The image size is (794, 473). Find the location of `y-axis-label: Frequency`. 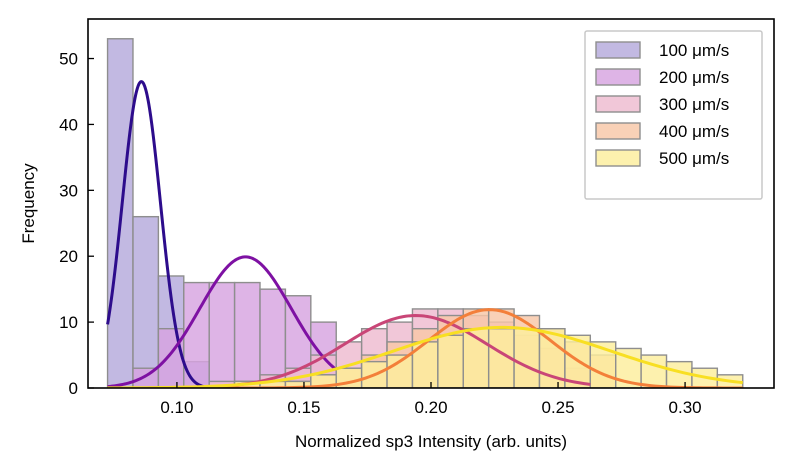

y-axis-label: Frequency is located at coordinates (28, 203).